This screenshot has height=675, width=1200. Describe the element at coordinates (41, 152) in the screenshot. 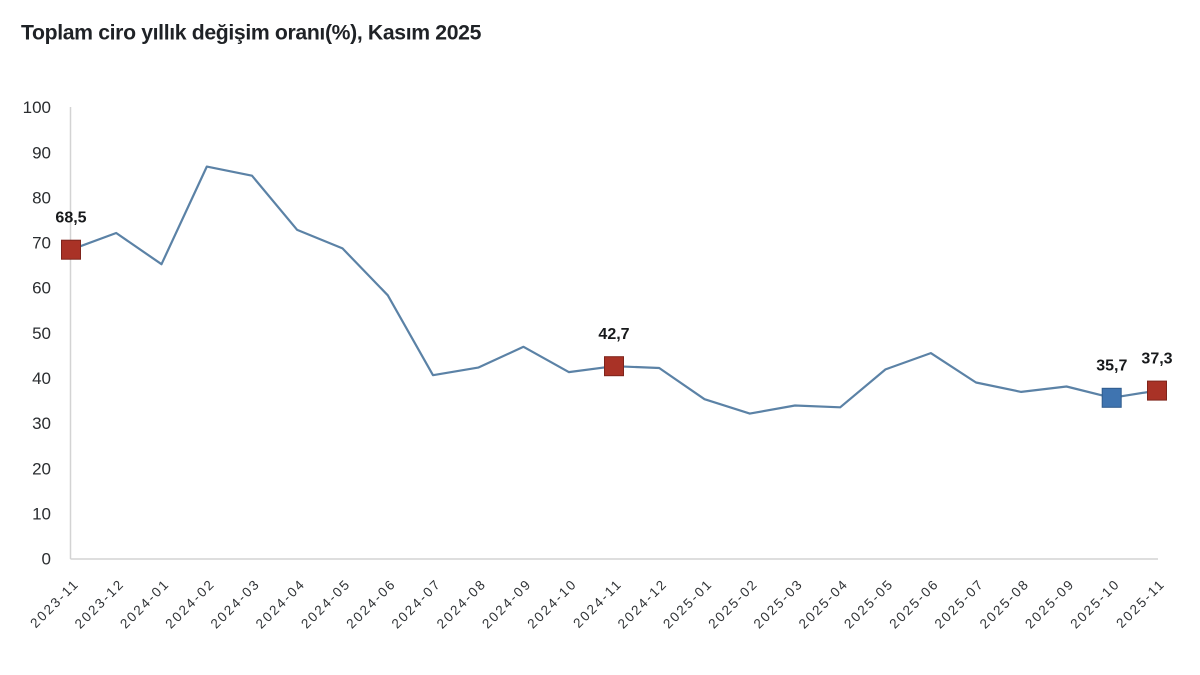

I see `svg-text: 90` at that location.